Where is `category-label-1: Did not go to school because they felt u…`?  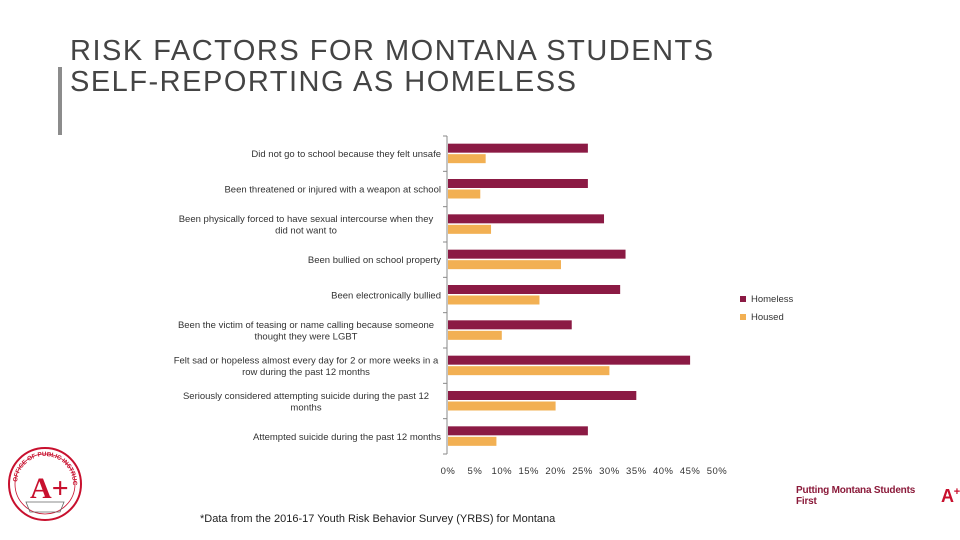 category-label-1: Did not go to school because they felt u… is located at coordinates (346, 154).